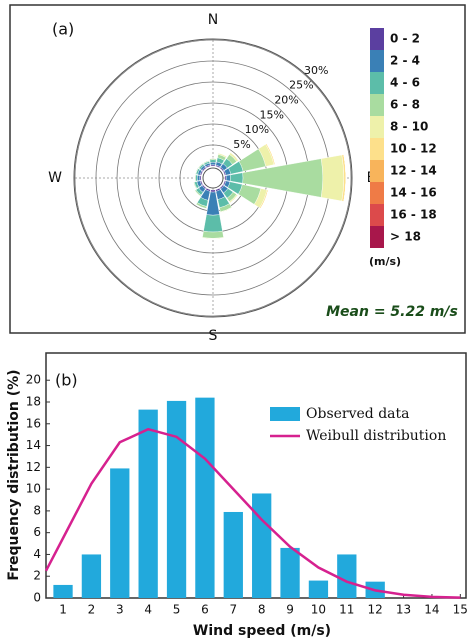  I want to click on mean-annotation: Mean = 5.22 m/s, so click(392, 312).